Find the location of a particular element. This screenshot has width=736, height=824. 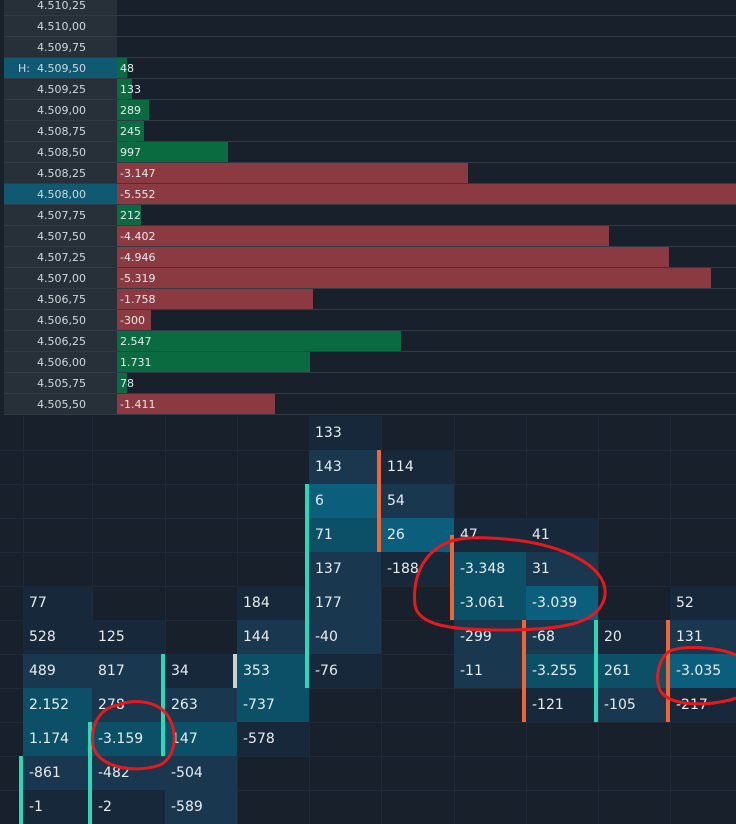

footprint-cell: -40 is located at coordinates (345, 637).